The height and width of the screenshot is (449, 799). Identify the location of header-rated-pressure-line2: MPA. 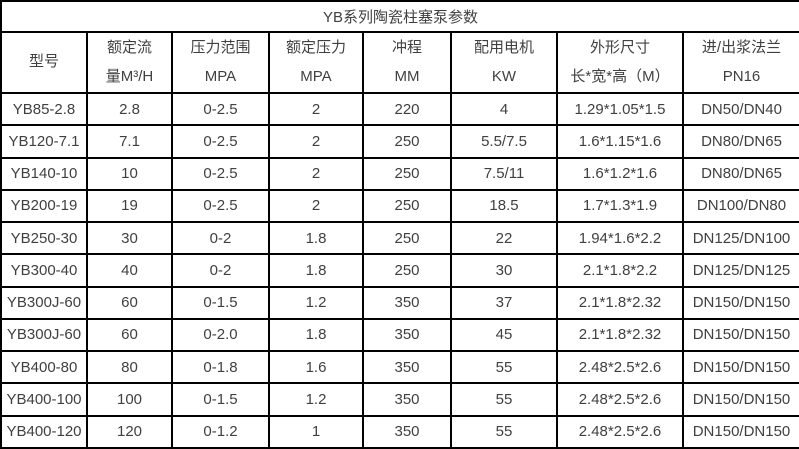
(316, 76).